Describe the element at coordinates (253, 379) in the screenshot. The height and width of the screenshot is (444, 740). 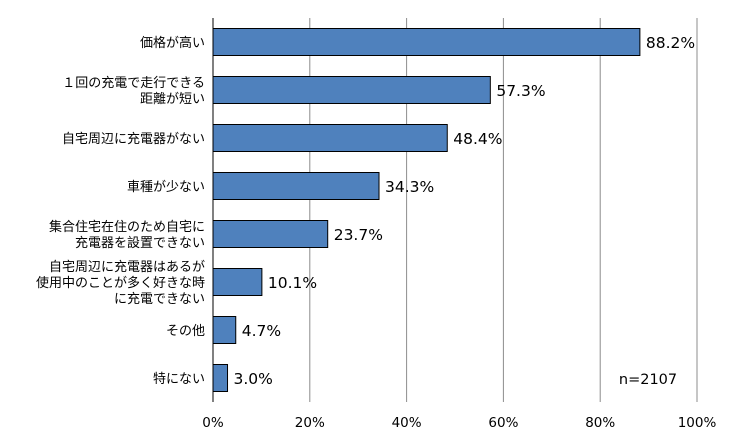
I see `value-label-8: 3.0%` at that location.